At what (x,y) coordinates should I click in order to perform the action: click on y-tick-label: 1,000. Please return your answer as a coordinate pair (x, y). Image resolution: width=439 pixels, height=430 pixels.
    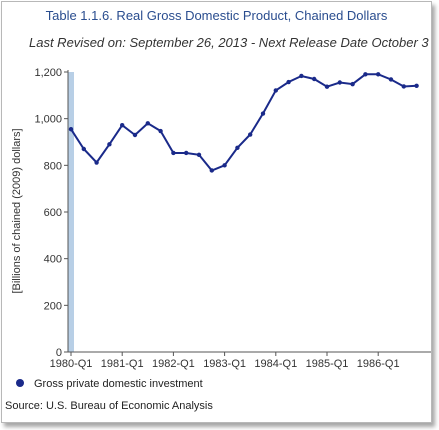
    Looking at the image, I should click on (48, 120).